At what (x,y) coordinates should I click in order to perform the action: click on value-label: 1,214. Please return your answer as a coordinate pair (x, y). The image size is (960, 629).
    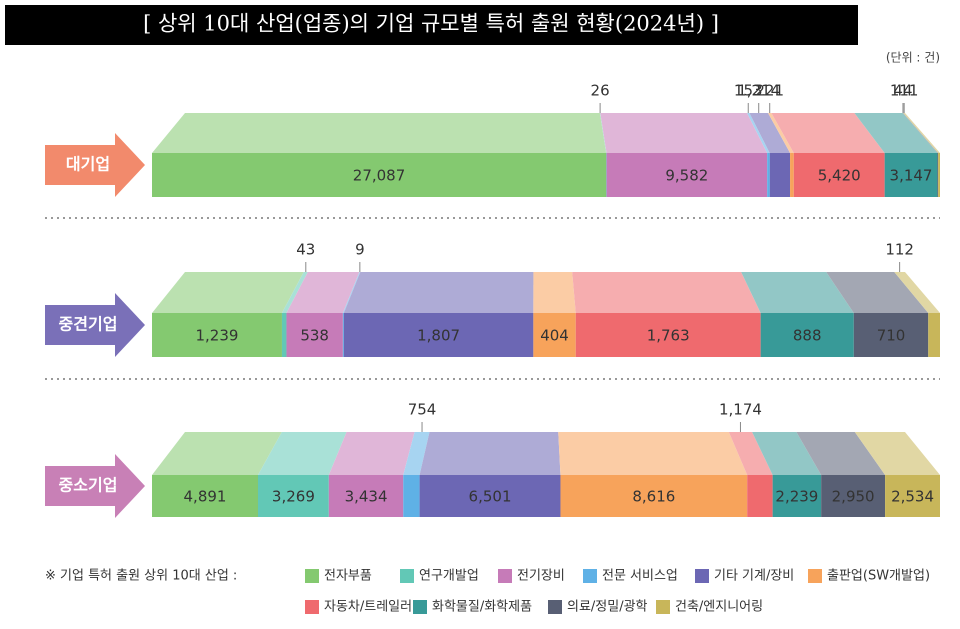
    Looking at the image, I should click on (758, 91).